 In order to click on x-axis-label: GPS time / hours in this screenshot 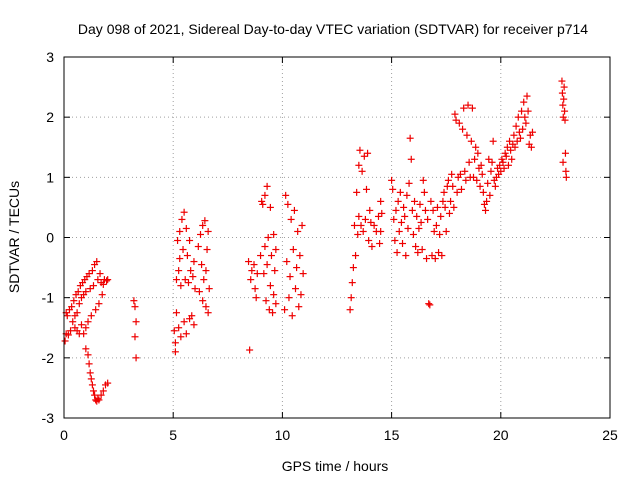, I will do `click(335, 466)`.